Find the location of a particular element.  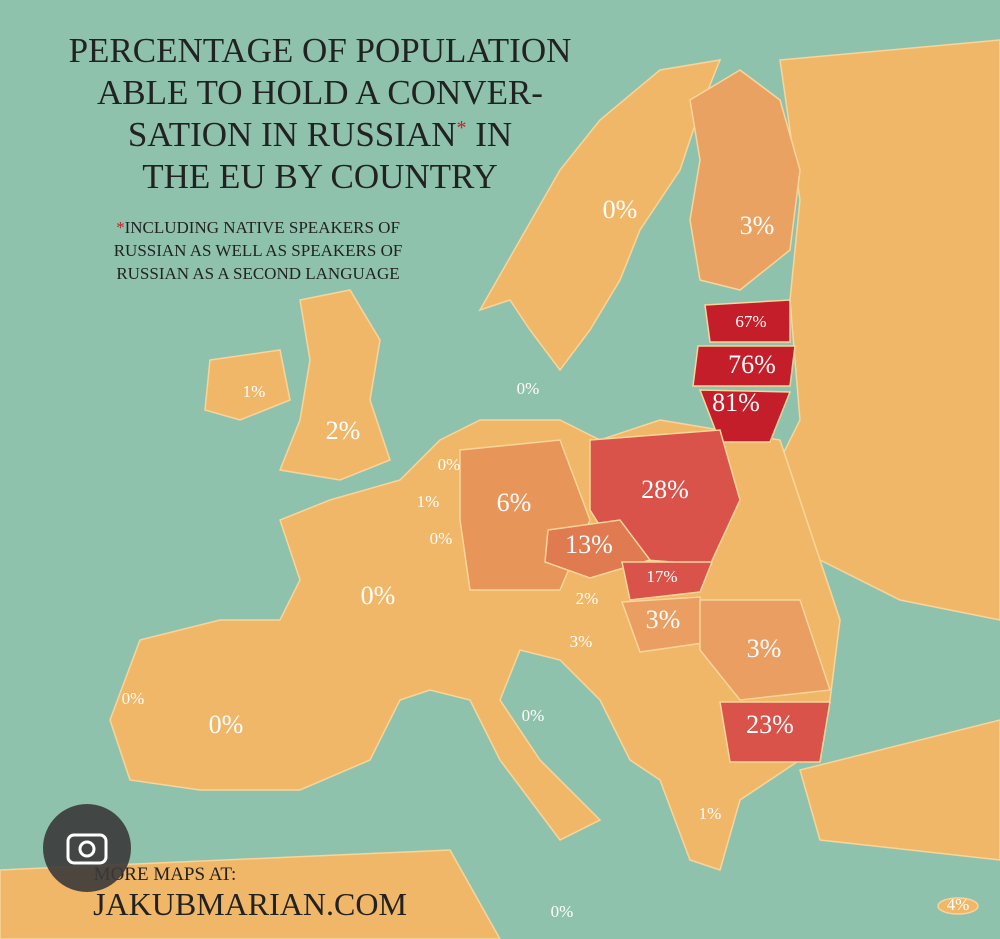

footnote-part: INCLUDING NATIVE SPEAKERS OF is located at coordinates (262, 227).